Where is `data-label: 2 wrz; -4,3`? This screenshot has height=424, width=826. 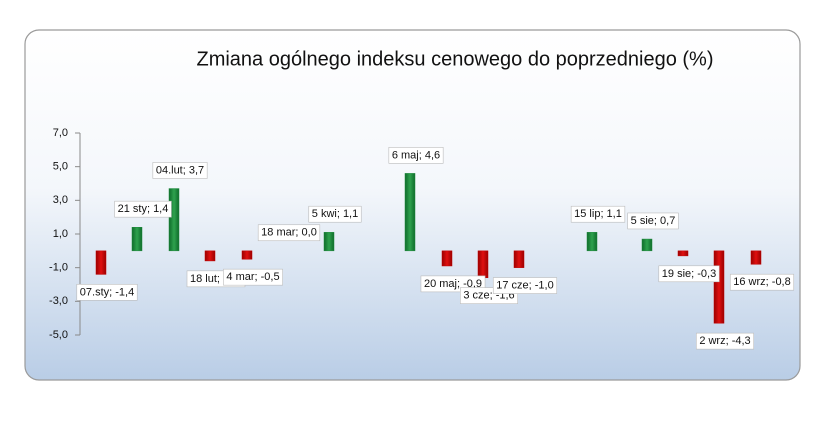
data-label: 2 wrz; -4,3 is located at coordinates (724, 341).